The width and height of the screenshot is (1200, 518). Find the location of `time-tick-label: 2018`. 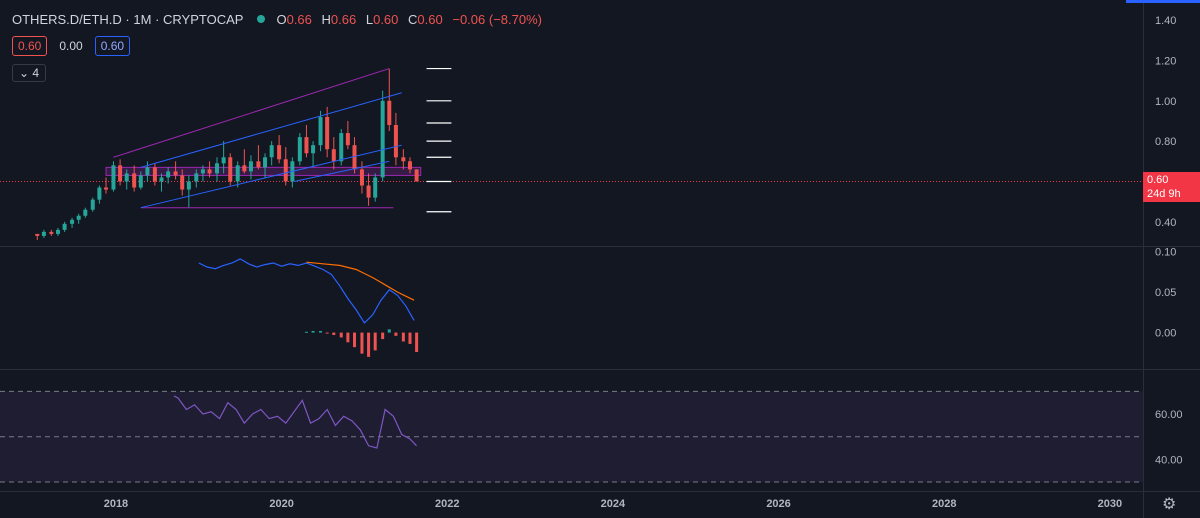

time-tick-label: 2018 is located at coordinates (116, 504).